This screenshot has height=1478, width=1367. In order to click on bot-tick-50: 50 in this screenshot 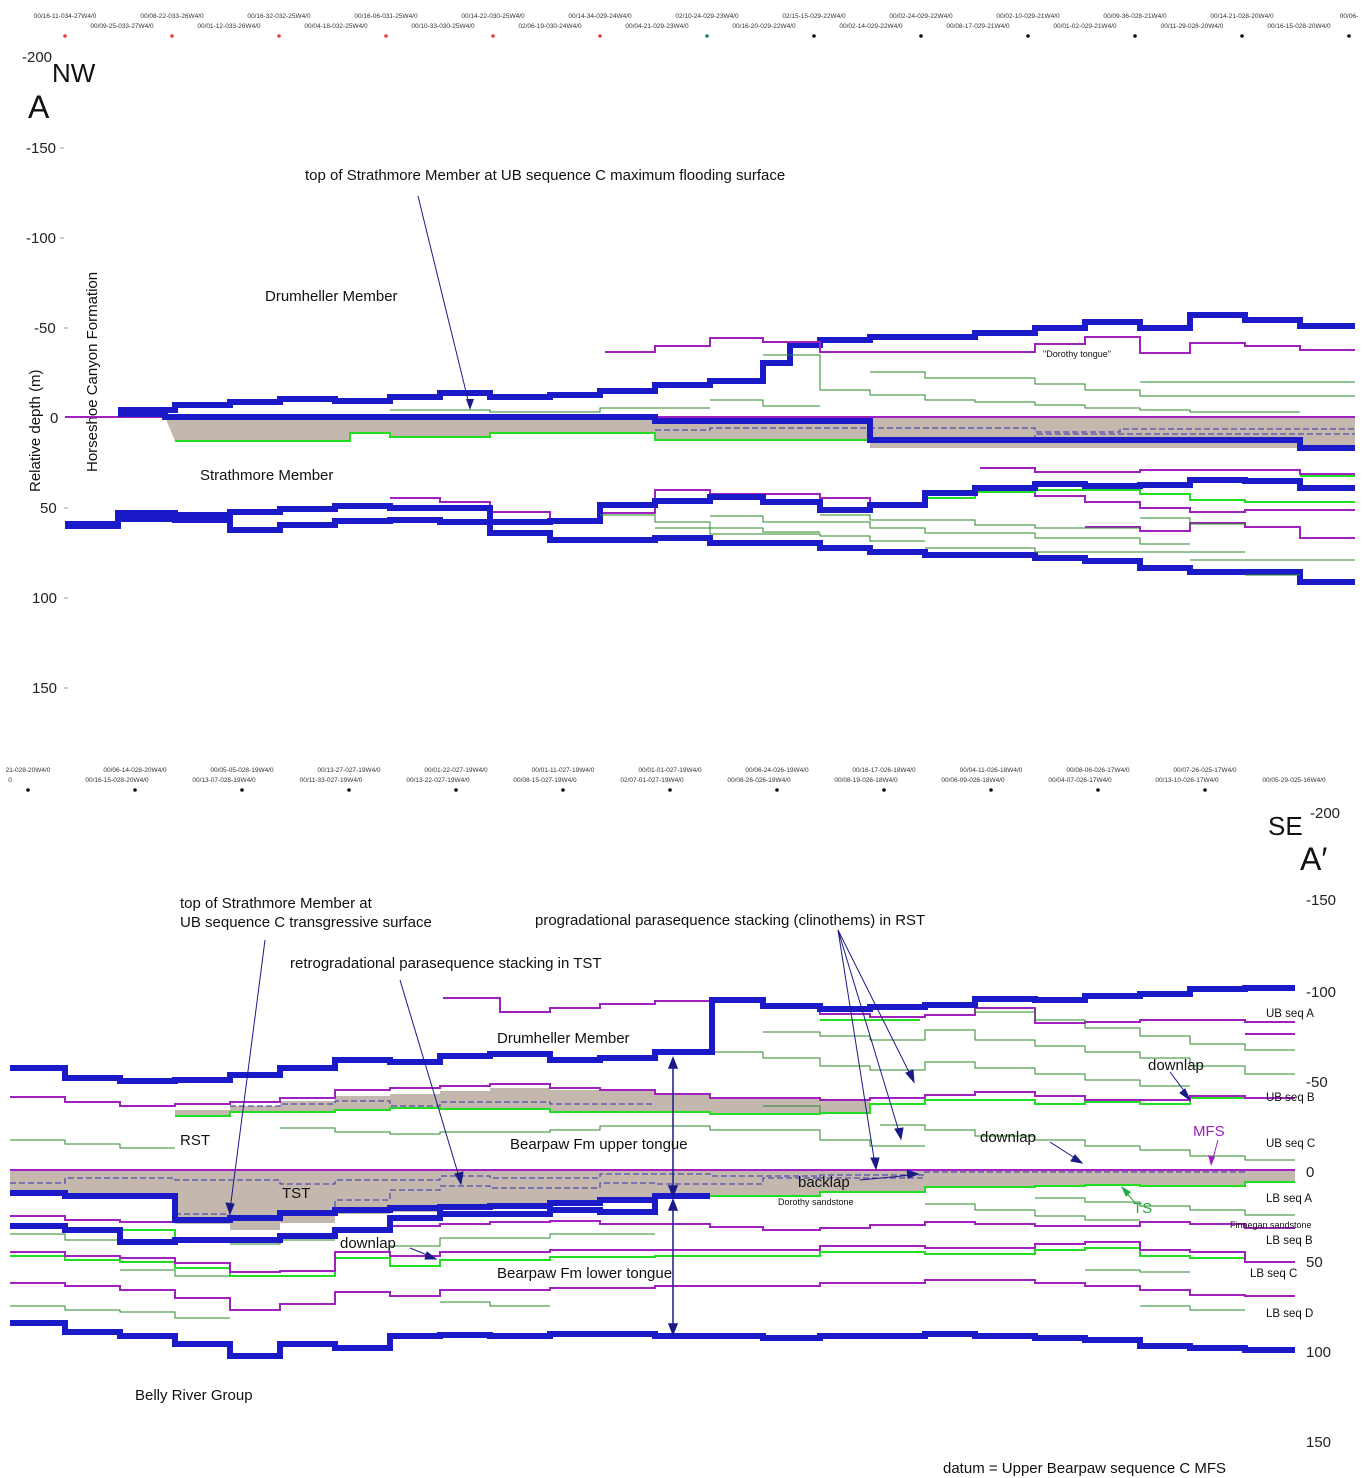, I will do `click(1314, 1262)`.